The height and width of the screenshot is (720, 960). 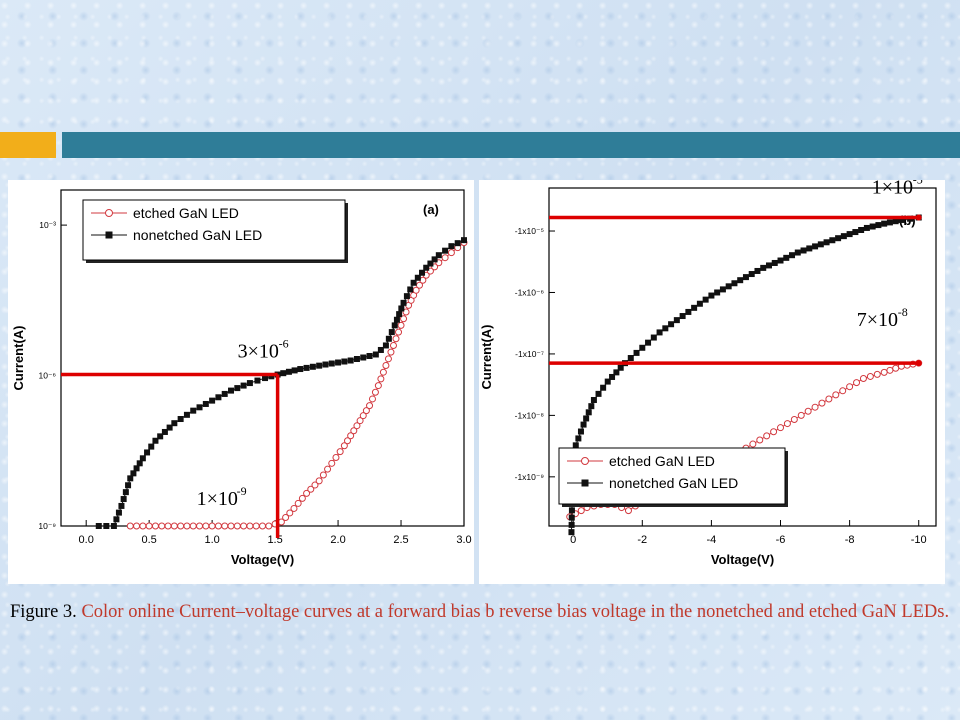 I want to click on x-tick-label: 0.0, so click(x=86, y=540).